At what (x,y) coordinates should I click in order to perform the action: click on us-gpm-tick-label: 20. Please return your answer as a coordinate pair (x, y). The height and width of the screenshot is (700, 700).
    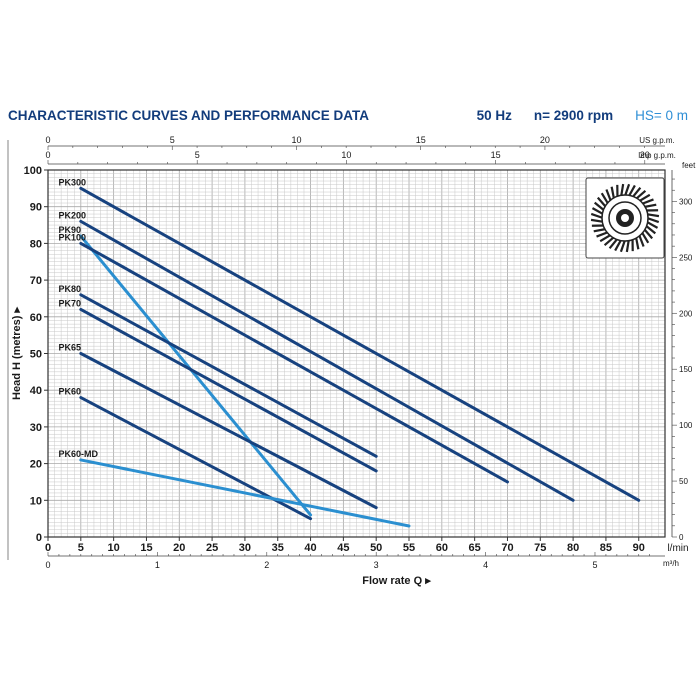
    Looking at the image, I should click on (545, 140).